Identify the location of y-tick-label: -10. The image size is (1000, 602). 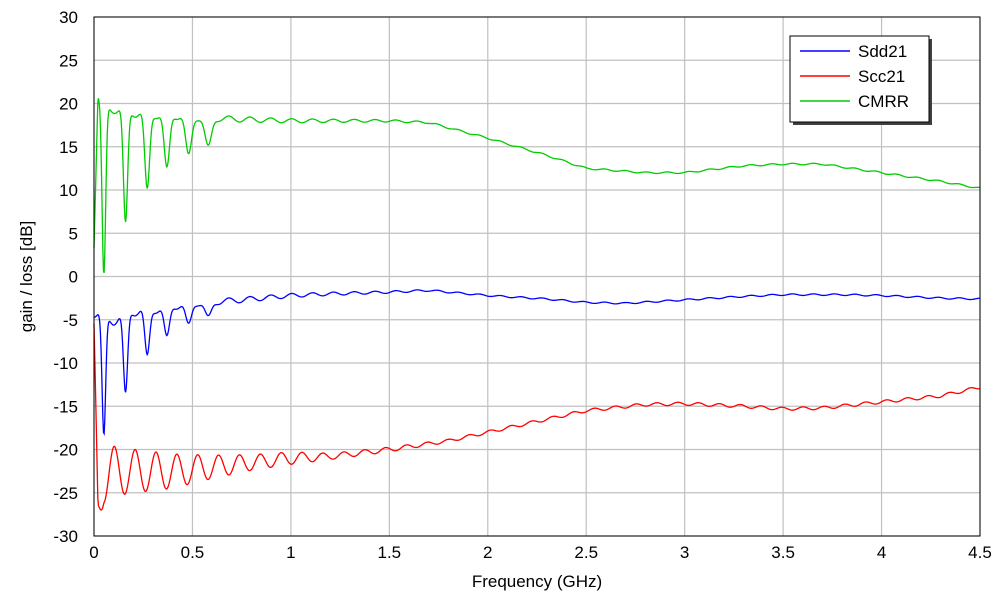
(65, 363).